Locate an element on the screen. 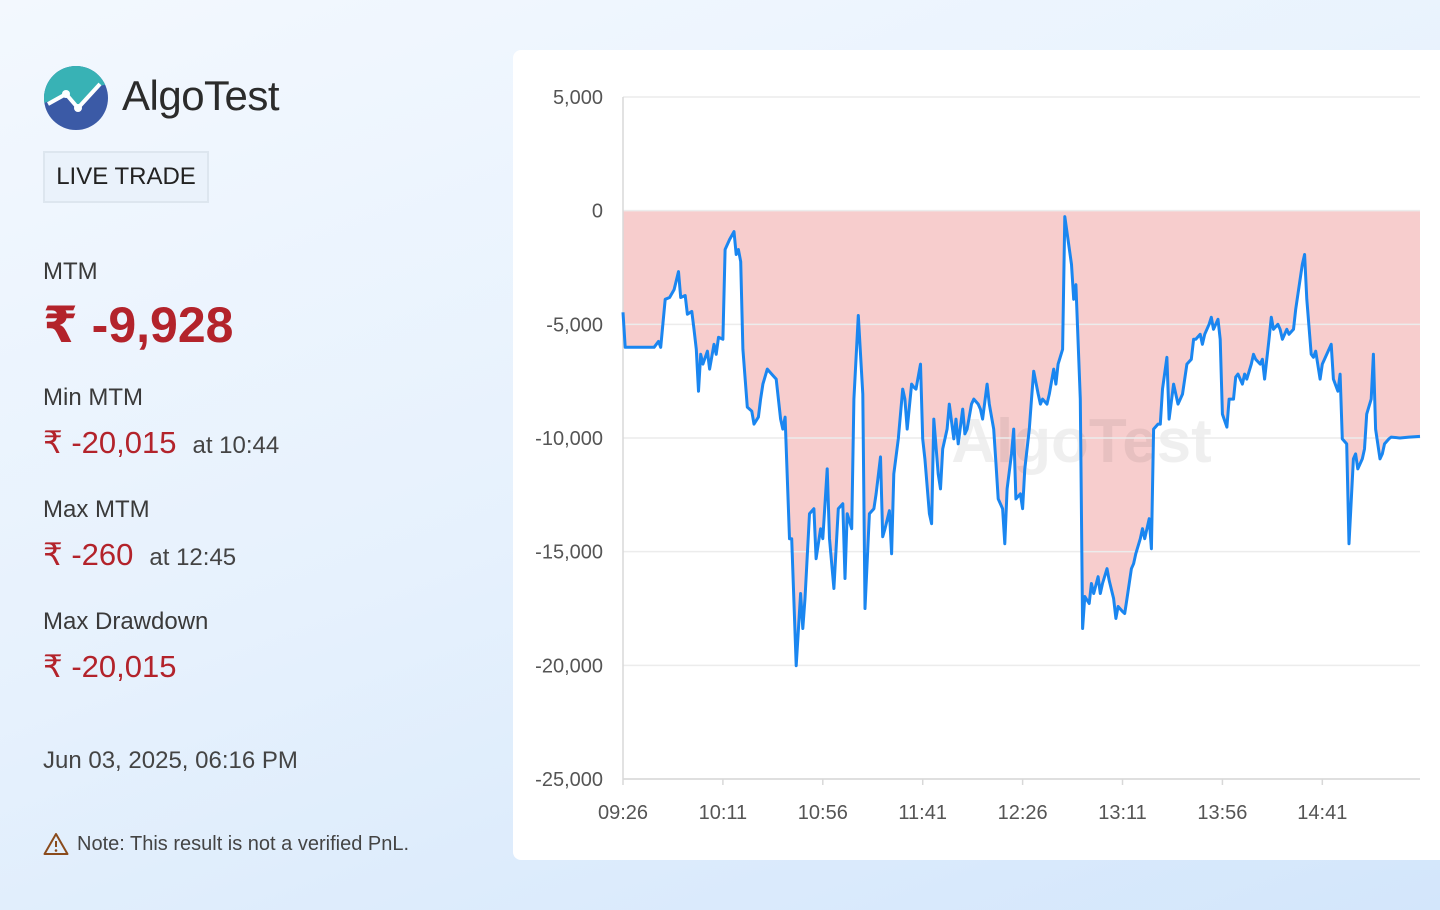  x-tick-label: 13:11 is located at coordinates (1122, 813).